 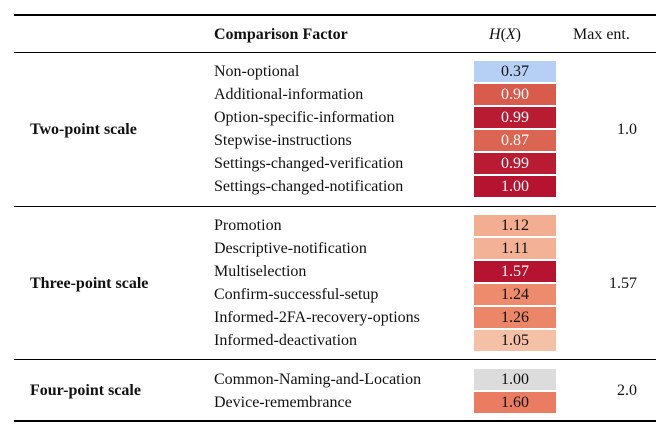 I want to click on header-entropy-close: ), so click(x=518, y=34).